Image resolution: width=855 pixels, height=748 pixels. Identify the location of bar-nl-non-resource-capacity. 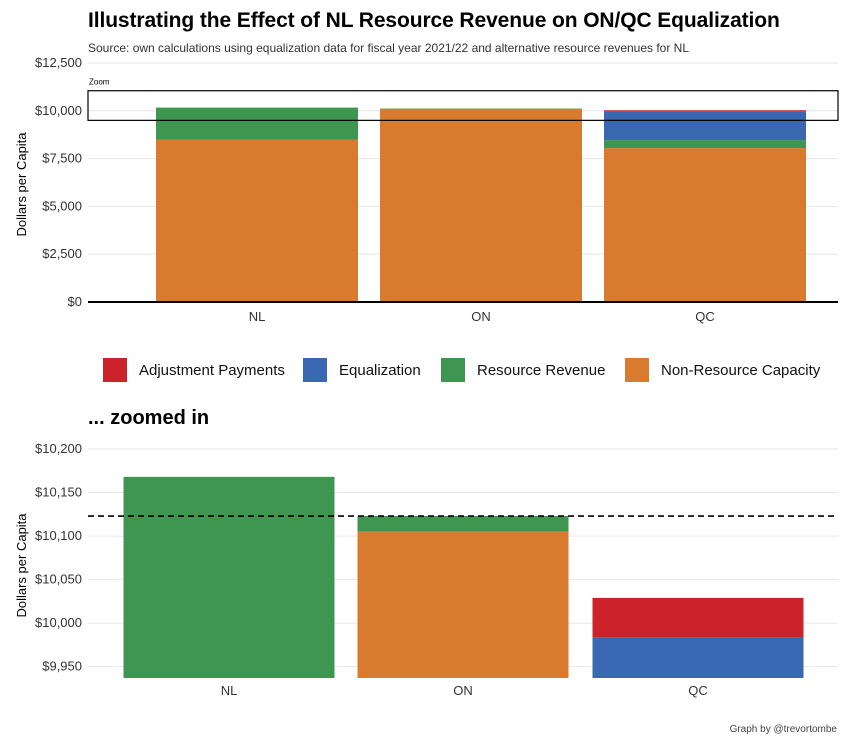
(257, 220).